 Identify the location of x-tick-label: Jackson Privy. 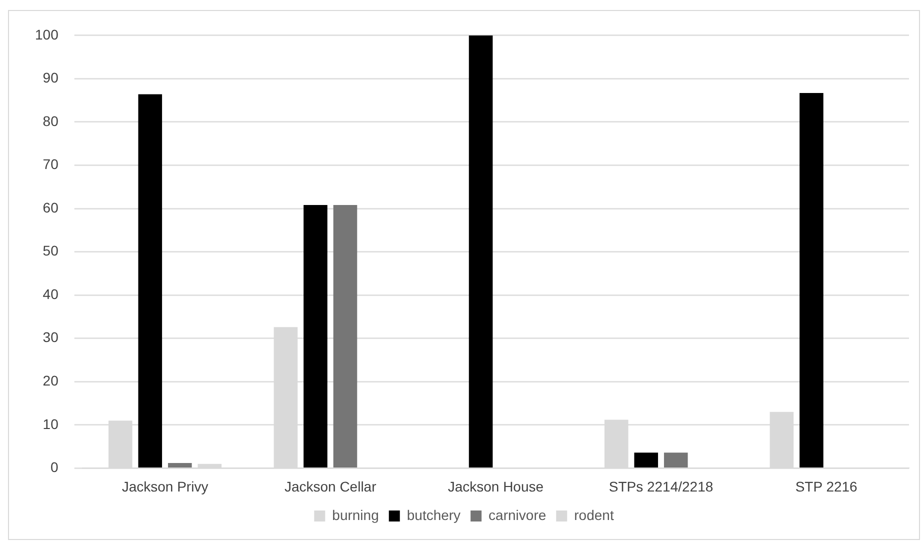
(165, 486).